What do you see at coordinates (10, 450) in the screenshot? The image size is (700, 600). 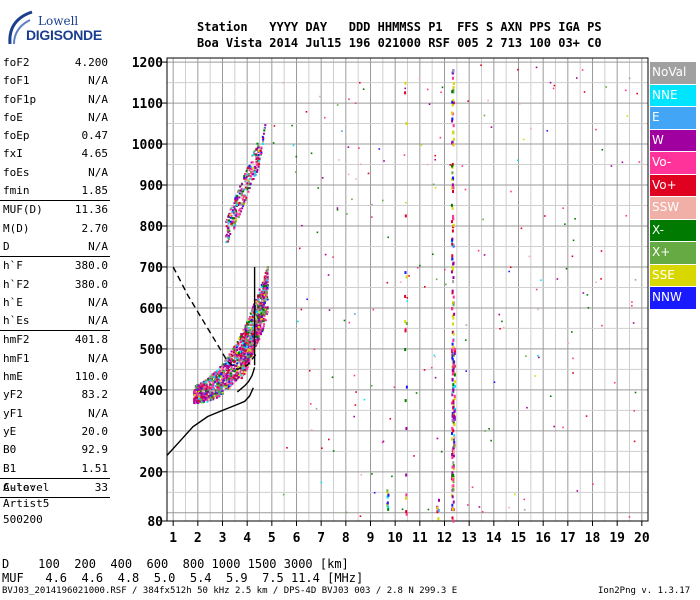 I see `param-name: B0` at bounding box center [10, 450].